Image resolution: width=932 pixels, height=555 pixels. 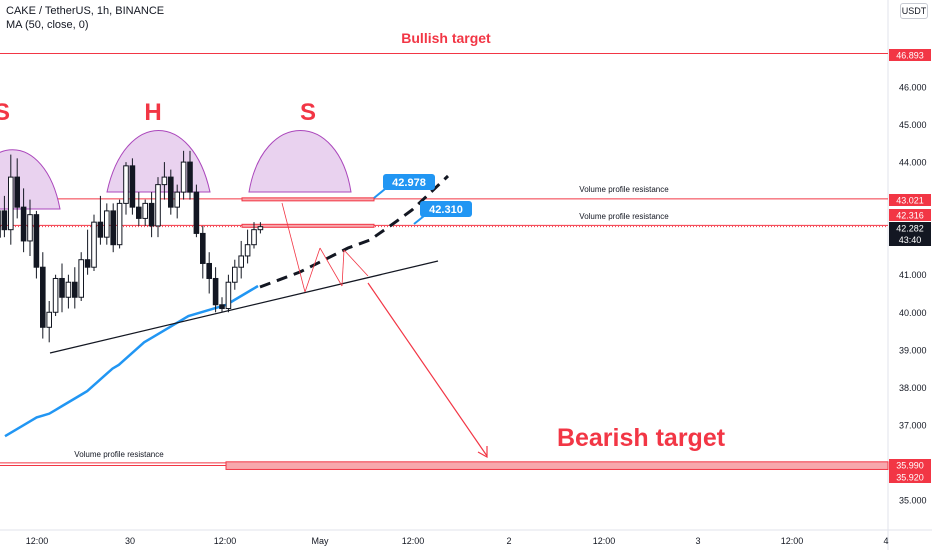 What do you see at coordinates (244, 307) in the screenshot?
I see `ascending-trendline` at bounding box center [244, 307].